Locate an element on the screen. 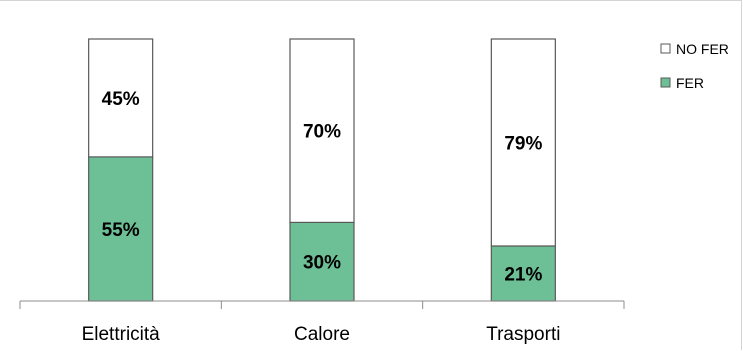 The image size is (743, 351). legend-swatch-fer is located at coordinates (665, 82).